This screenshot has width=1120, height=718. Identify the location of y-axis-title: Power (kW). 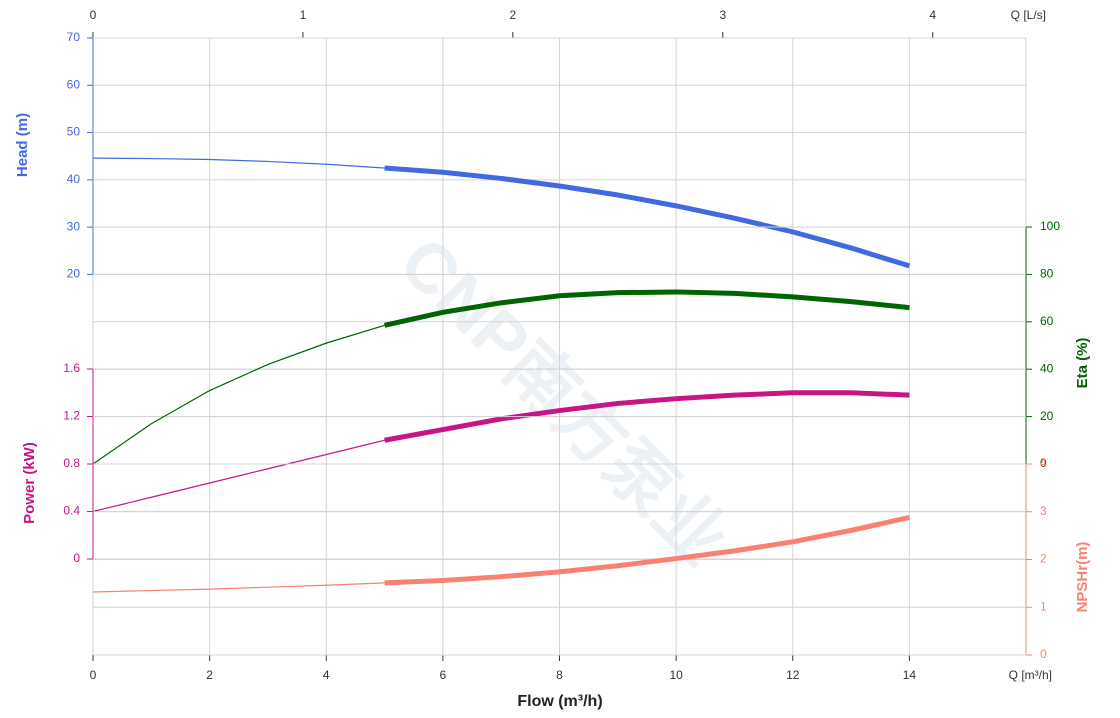
(29, 483).